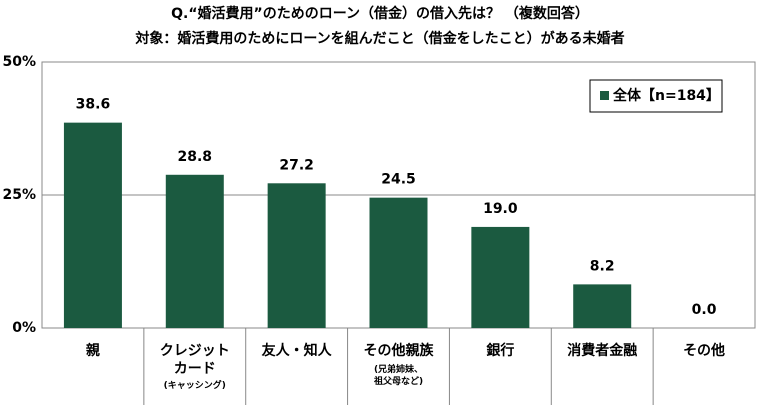 This screenshot has width=760, height=410. Describe the element at coordinates (398, 351) in the screenshot. I see `x-tick-label: その他親族` at that location.